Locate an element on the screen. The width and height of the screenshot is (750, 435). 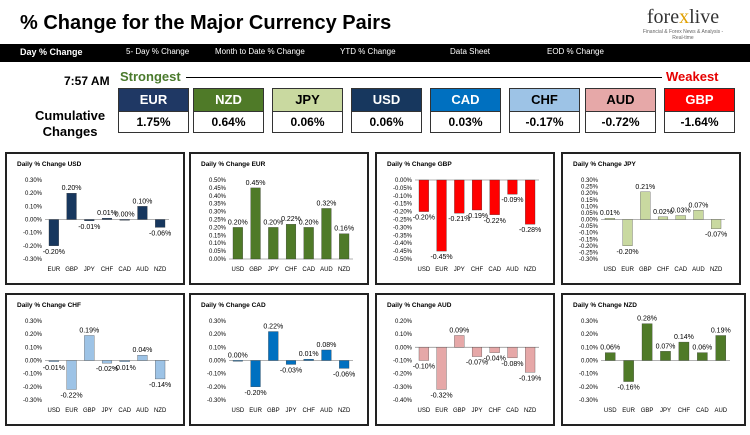
chart-title: Daily % Change CAD is located at coordinates (233, 305).